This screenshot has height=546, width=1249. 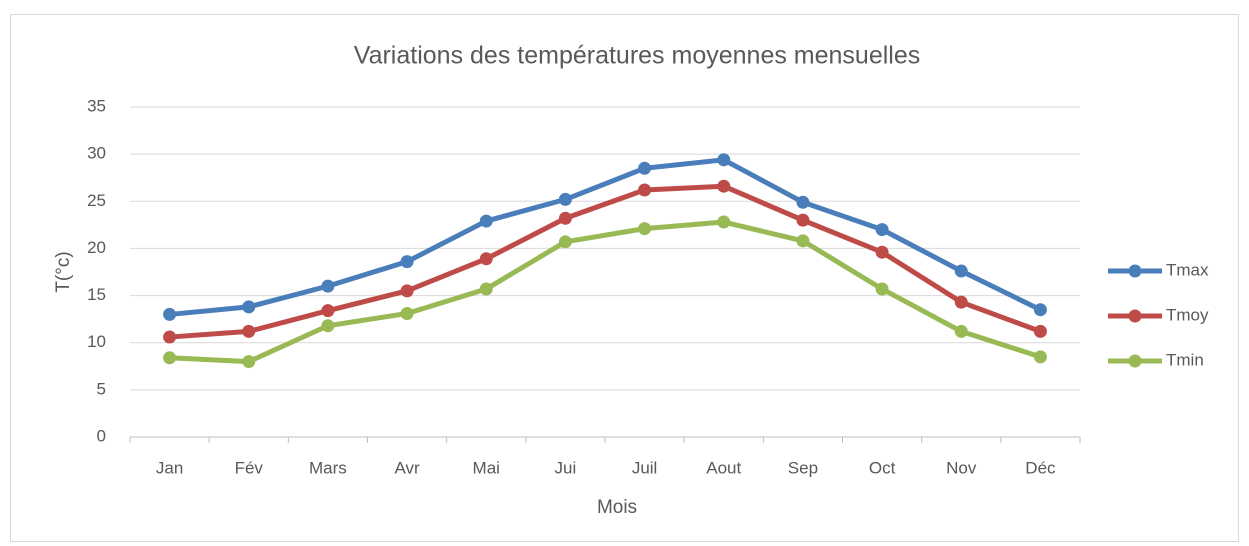 What do you see at coordinates (617, 507) in the screenshot?
I see `x-axis-title: Mois` at bounding box center [617, 507].